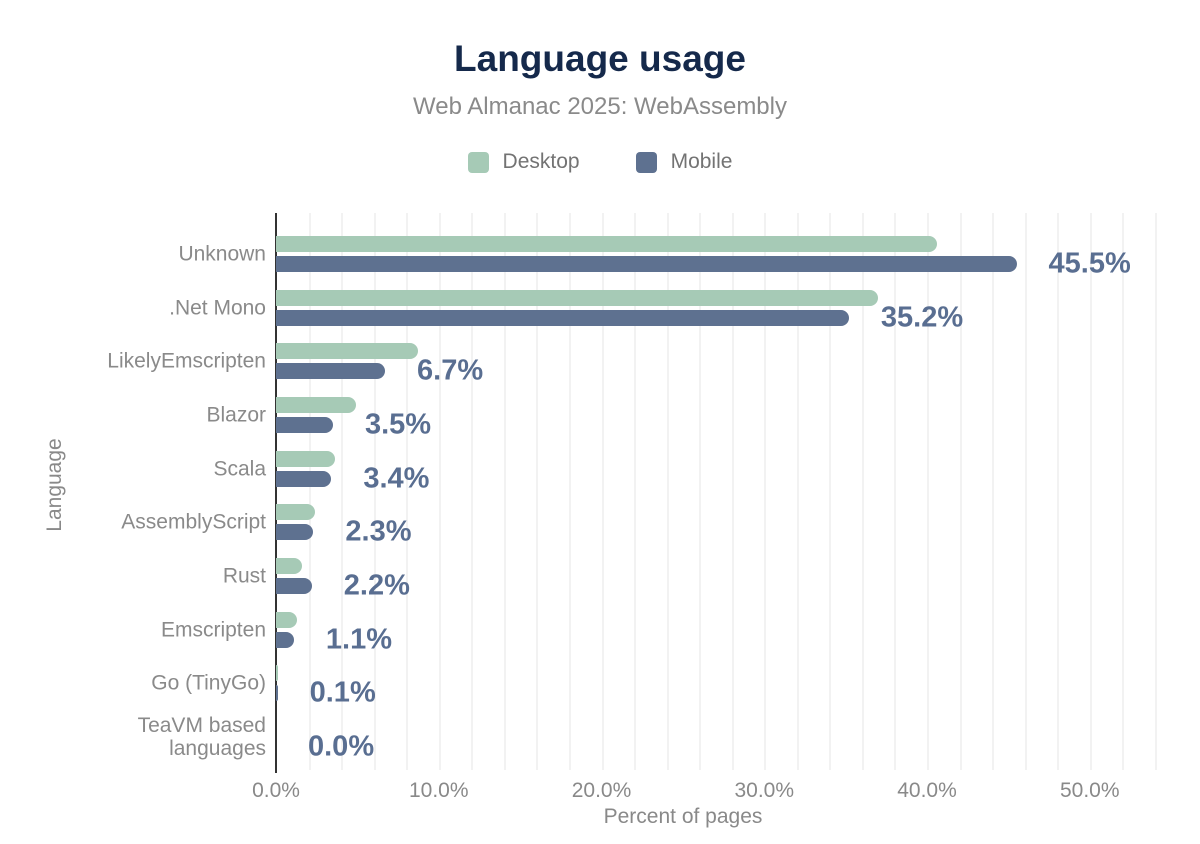 This screenshot has width=1200, height=844. Describe the element at coordinates (276, 493) in the screenshot. I see `y-axis-line` at that location.